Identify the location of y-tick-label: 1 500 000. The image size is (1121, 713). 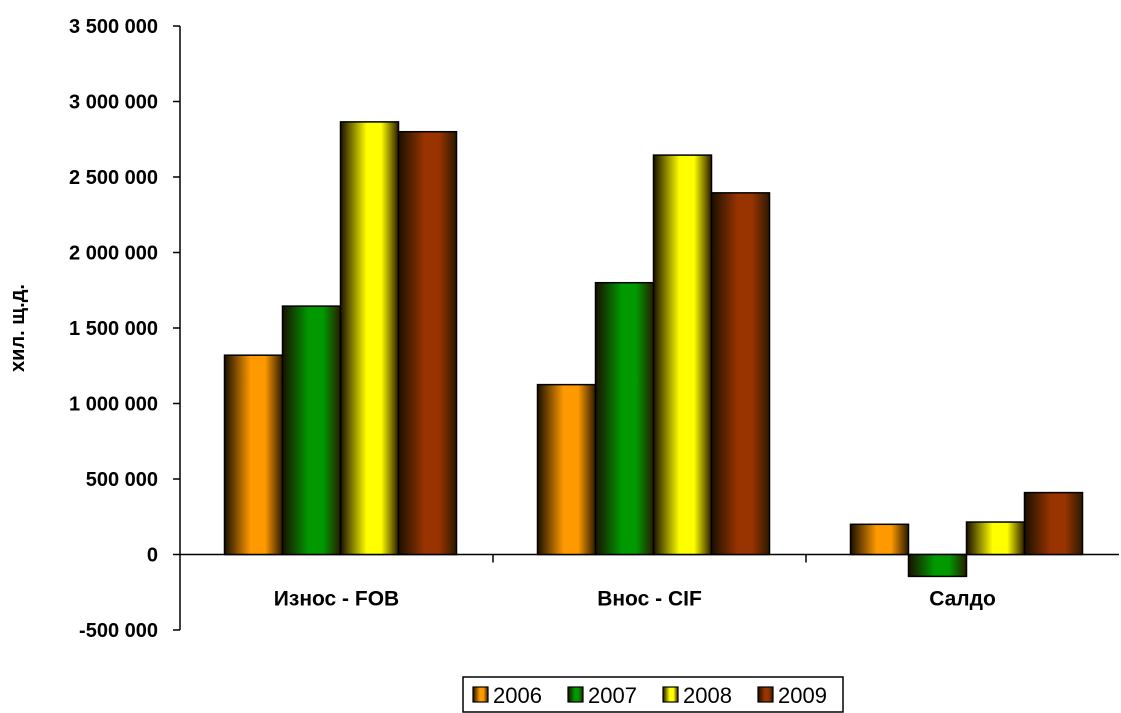
(113, 329).